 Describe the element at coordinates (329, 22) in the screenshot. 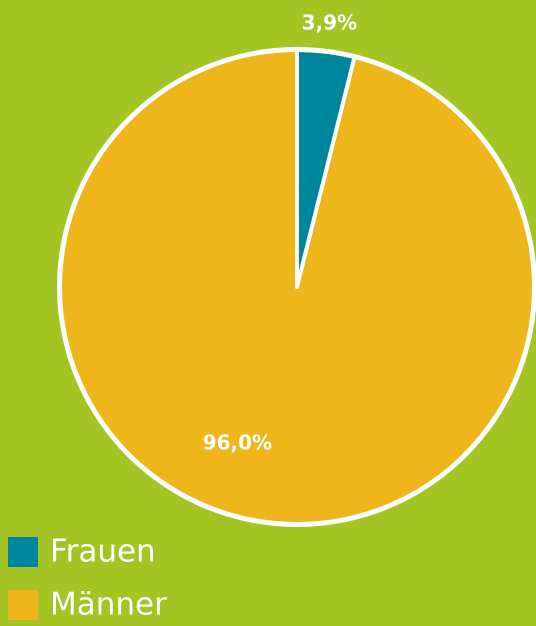

I see `value-label: 3,9%` at that location.